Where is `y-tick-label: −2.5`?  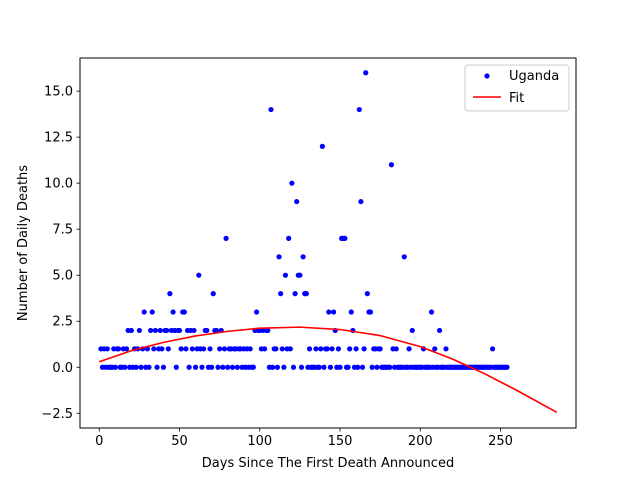
y-tick-label: −2.5 is located at coordinates (57, 414).